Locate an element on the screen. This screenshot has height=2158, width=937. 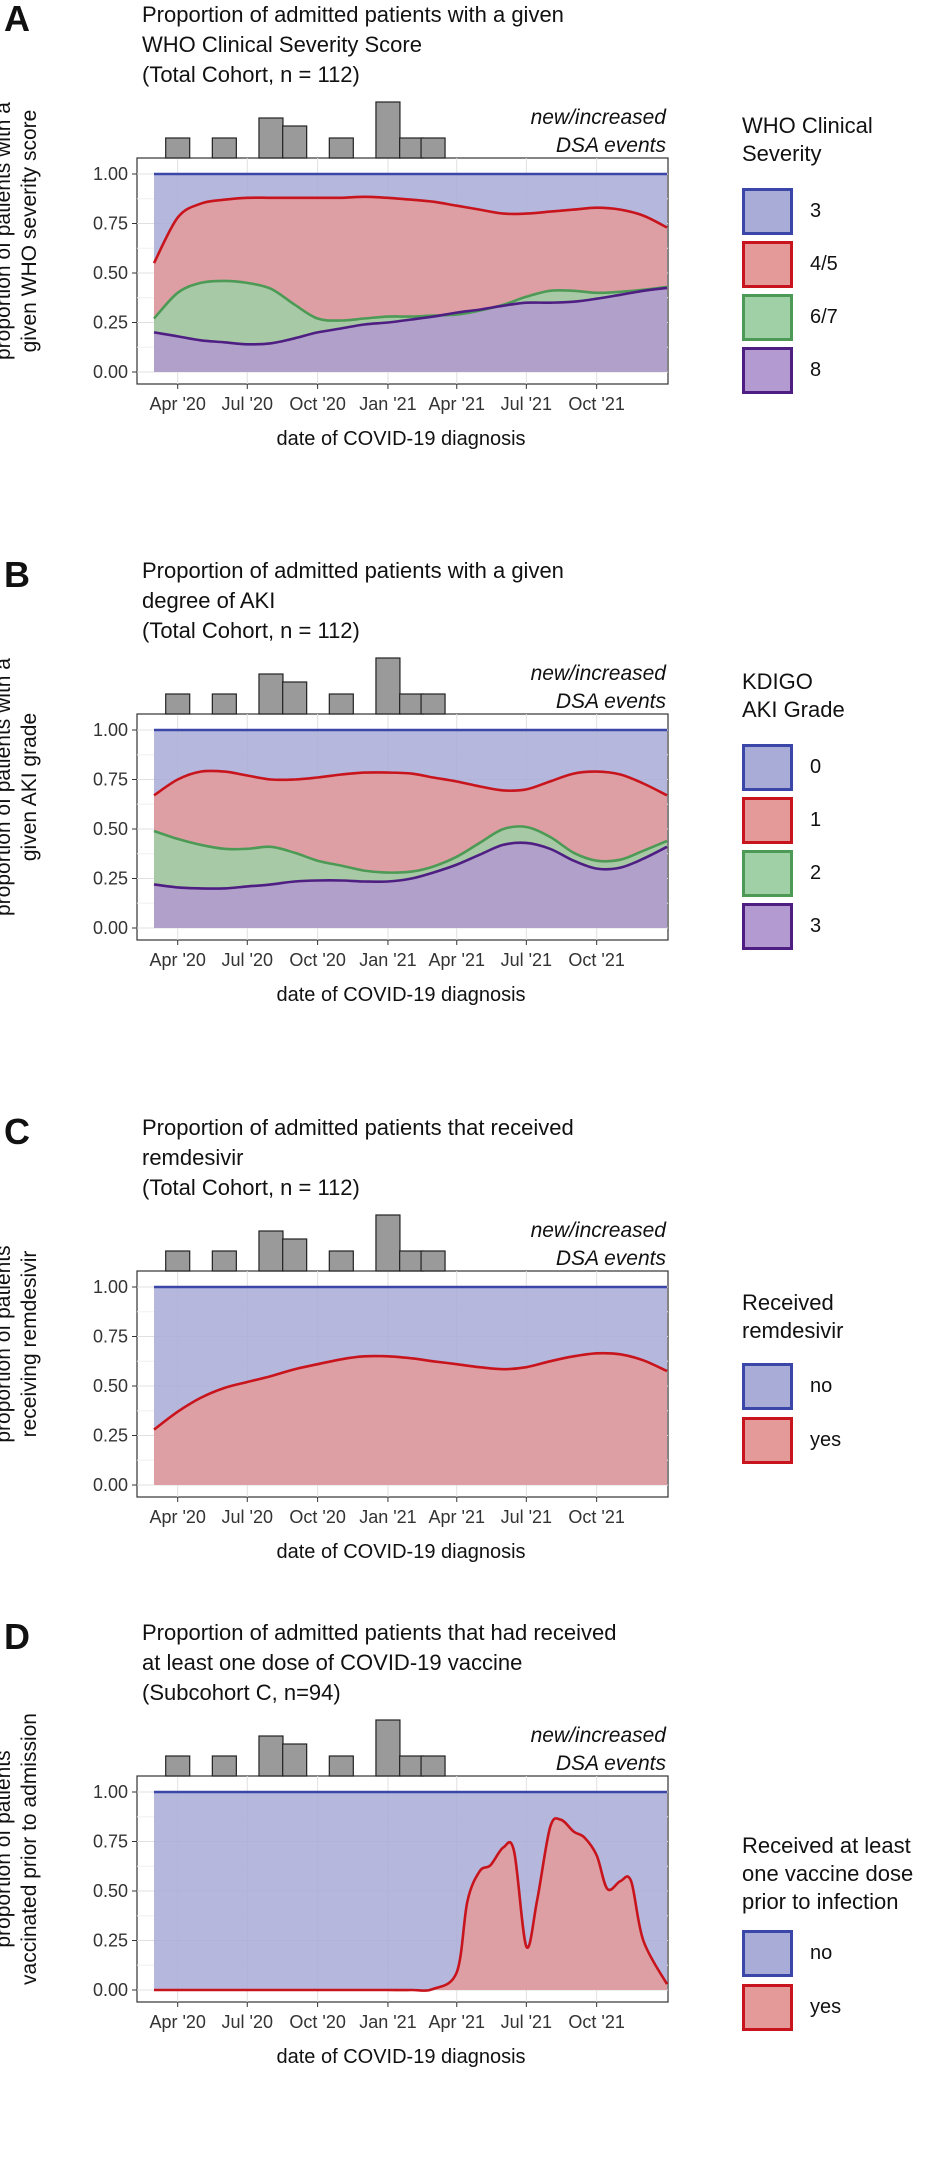
legend-title: KDIGO AKI Grade is located at coordinates (793, 695).